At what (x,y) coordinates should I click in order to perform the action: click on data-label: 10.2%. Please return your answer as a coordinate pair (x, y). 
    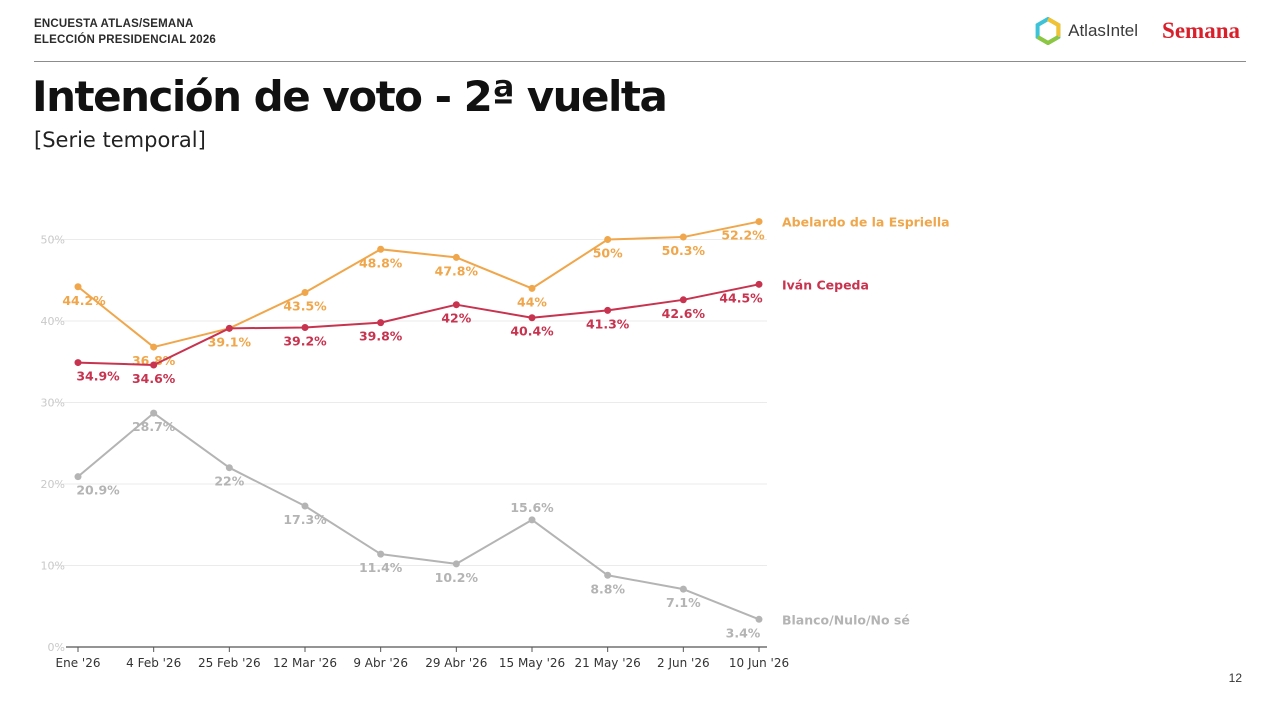
    Looking at the image, I should click on (457, 577).